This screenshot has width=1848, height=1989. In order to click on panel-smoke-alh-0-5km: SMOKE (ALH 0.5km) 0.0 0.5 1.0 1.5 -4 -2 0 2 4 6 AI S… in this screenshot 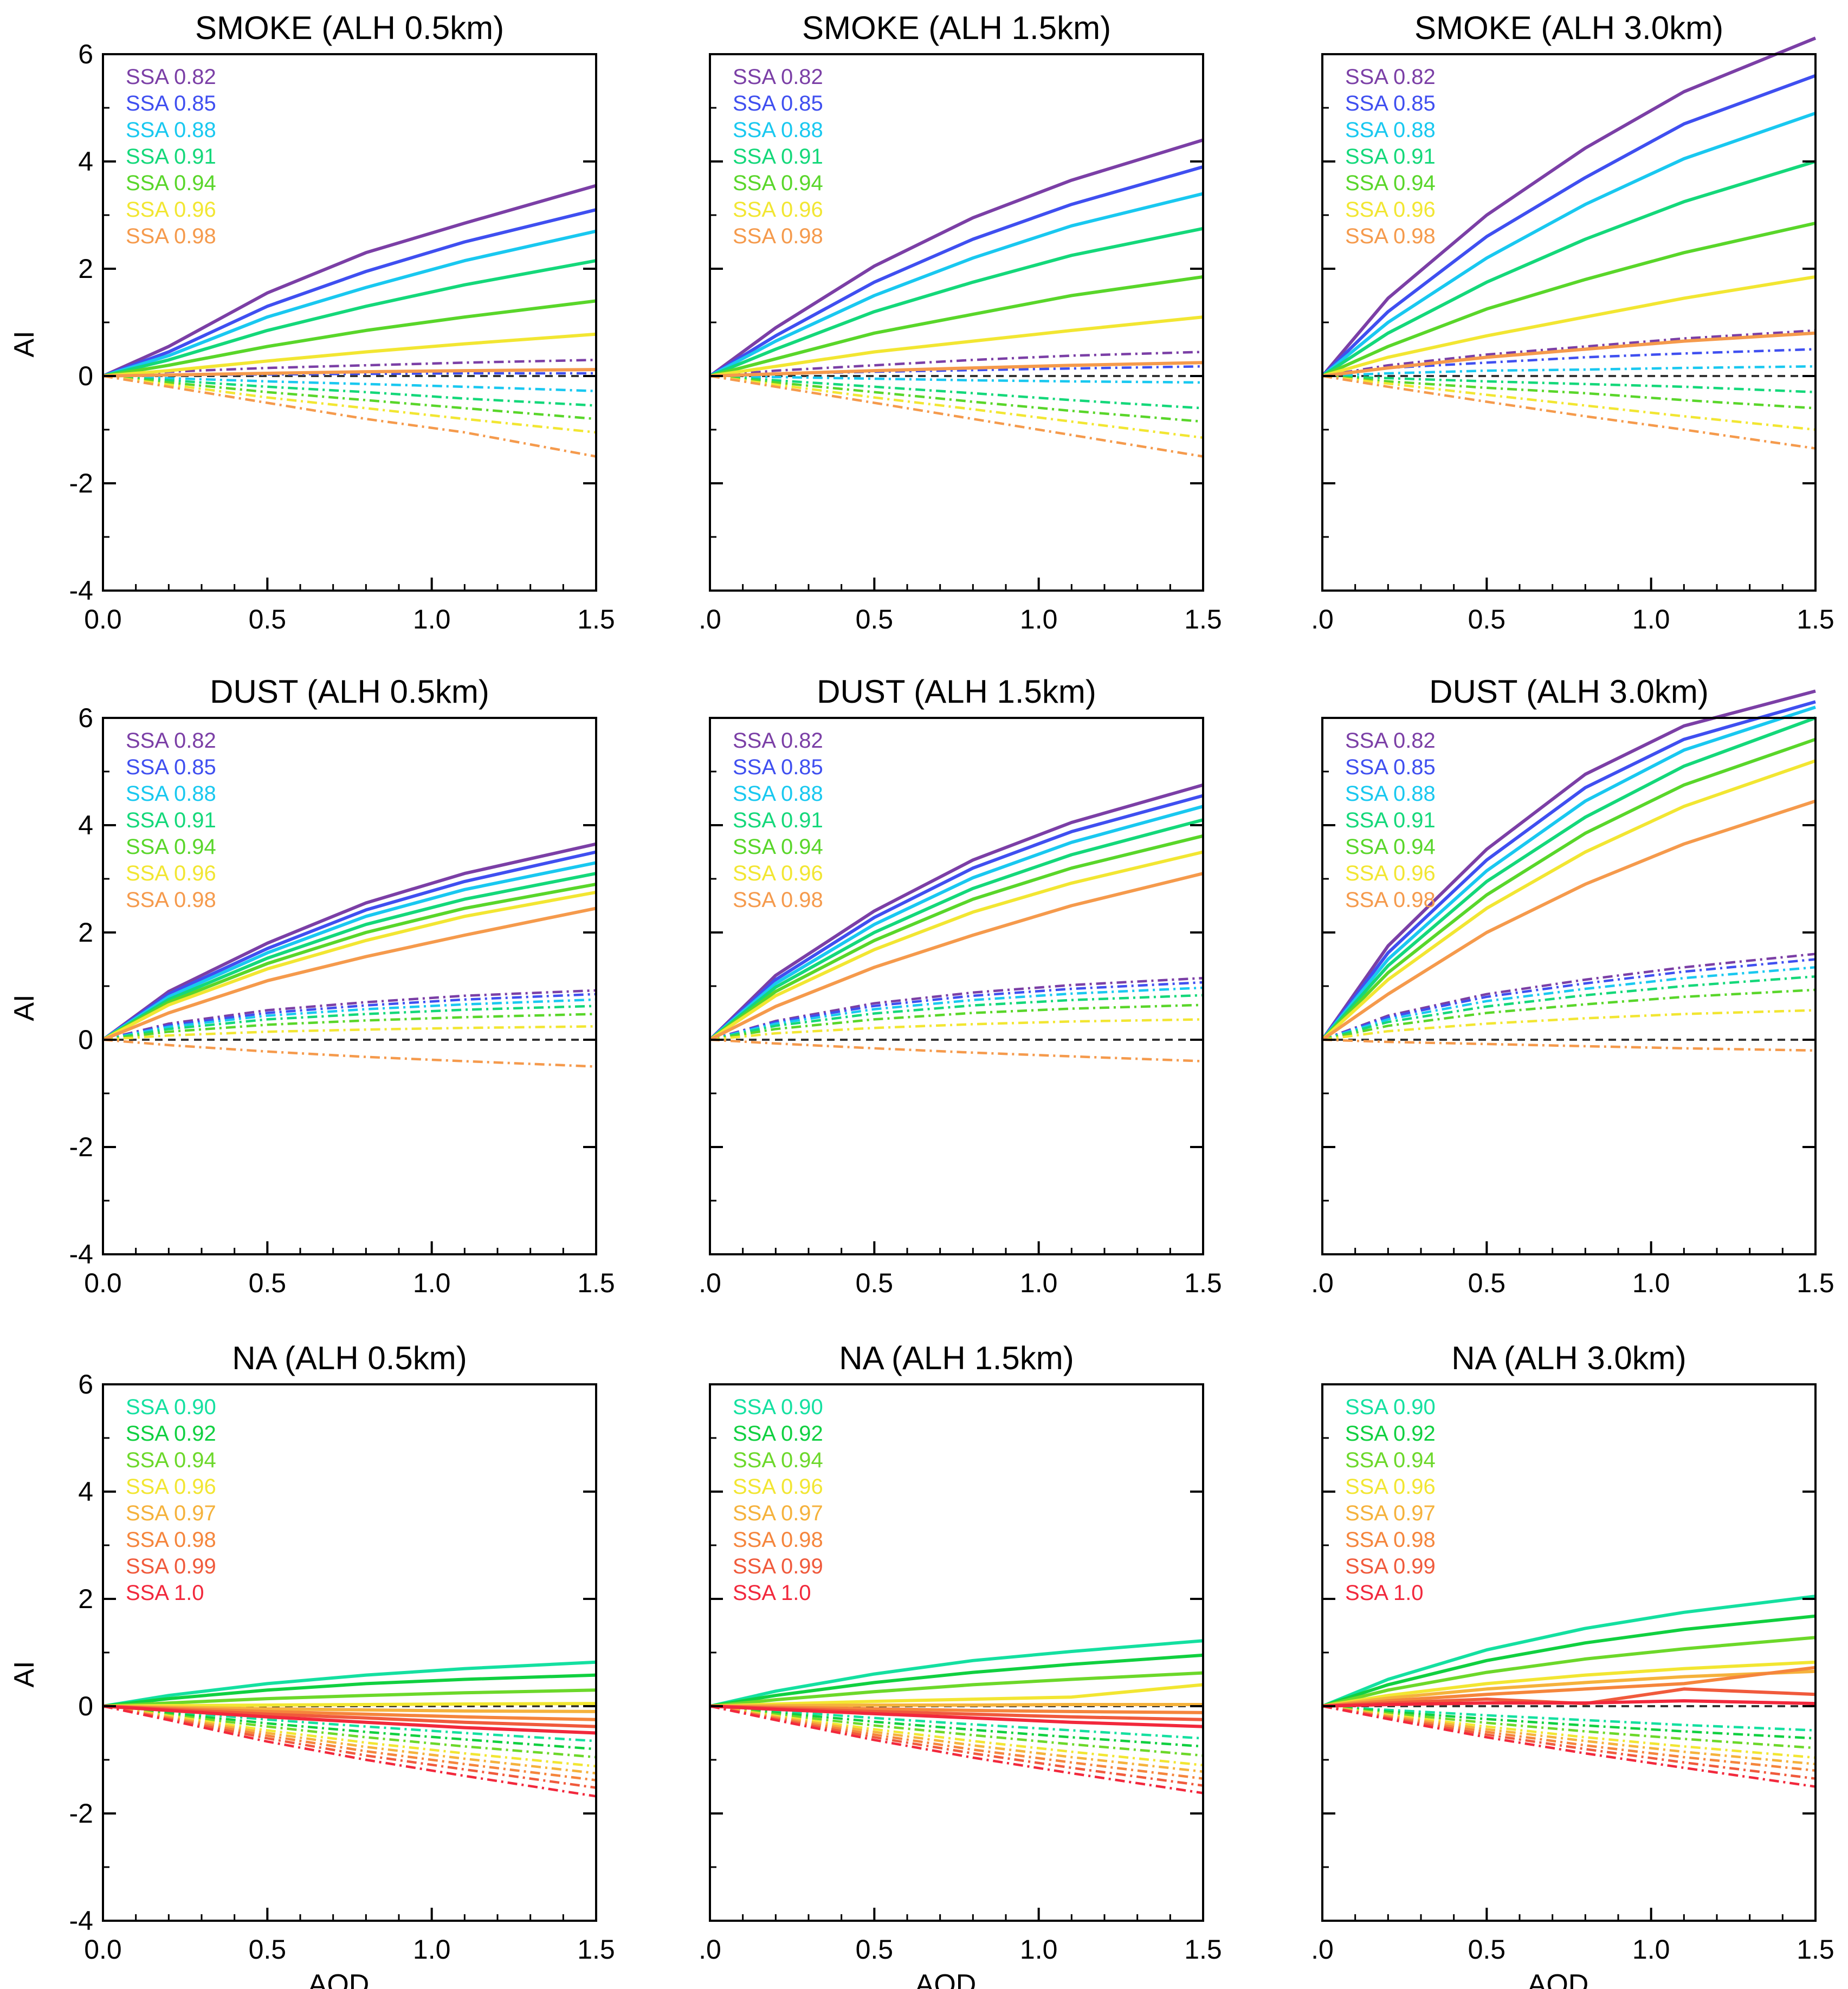, I will do `click(312, 322)`.